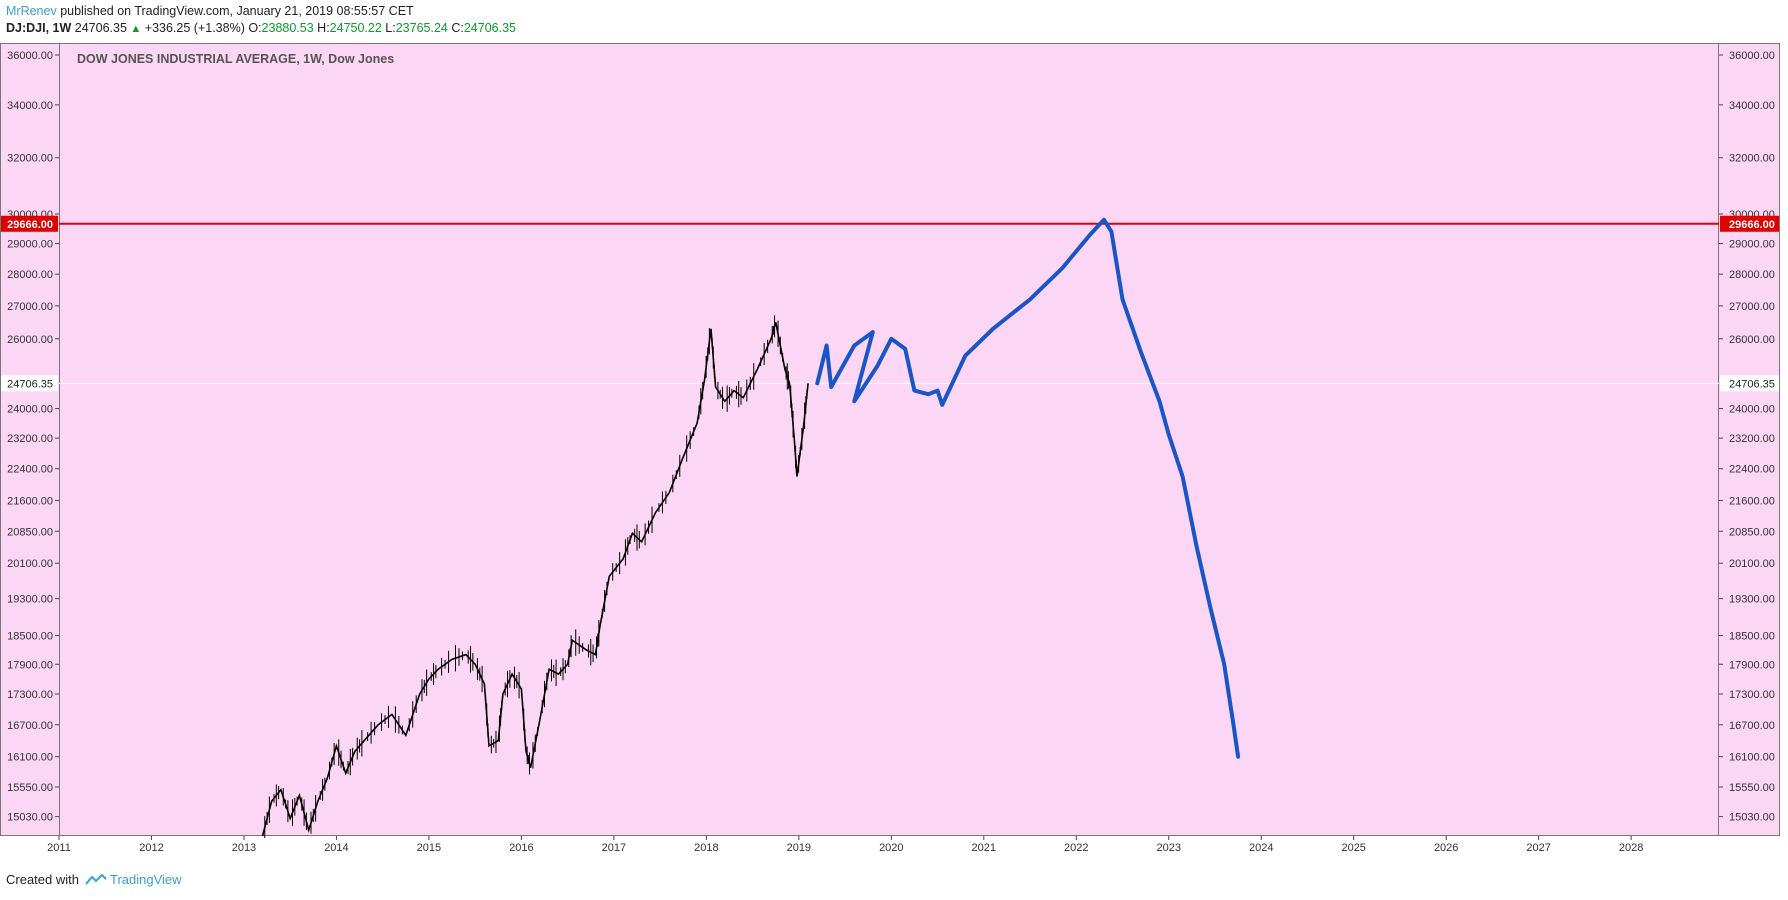  I want to click on y-tick-label-left: 34000.00, so click(30, 106).